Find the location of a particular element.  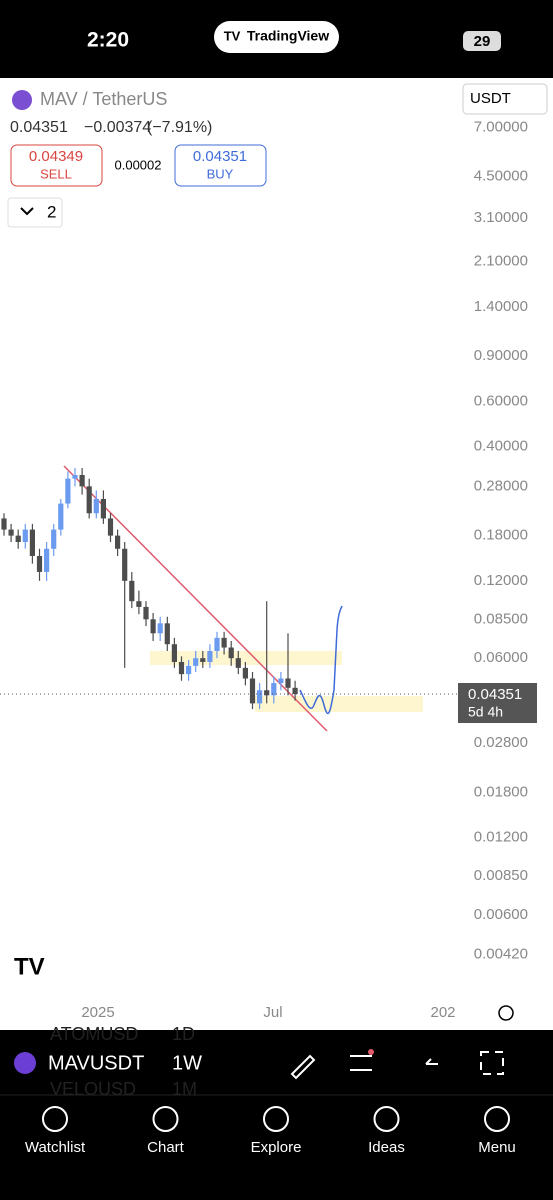

battery-level: 29 is located at coordinates (482, 41).